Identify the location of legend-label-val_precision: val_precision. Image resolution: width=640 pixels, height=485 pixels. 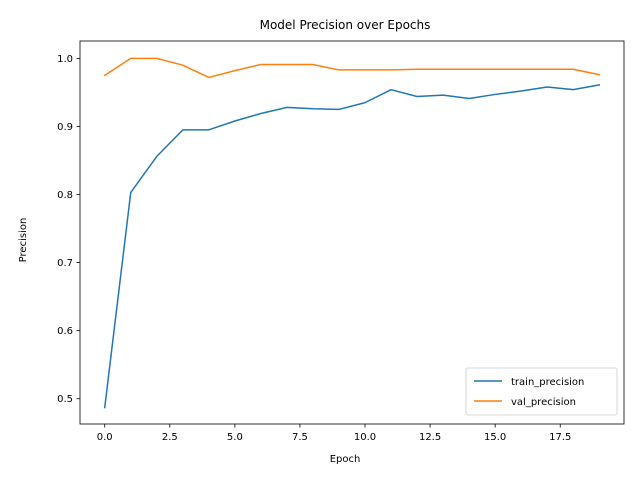
(543, 402).